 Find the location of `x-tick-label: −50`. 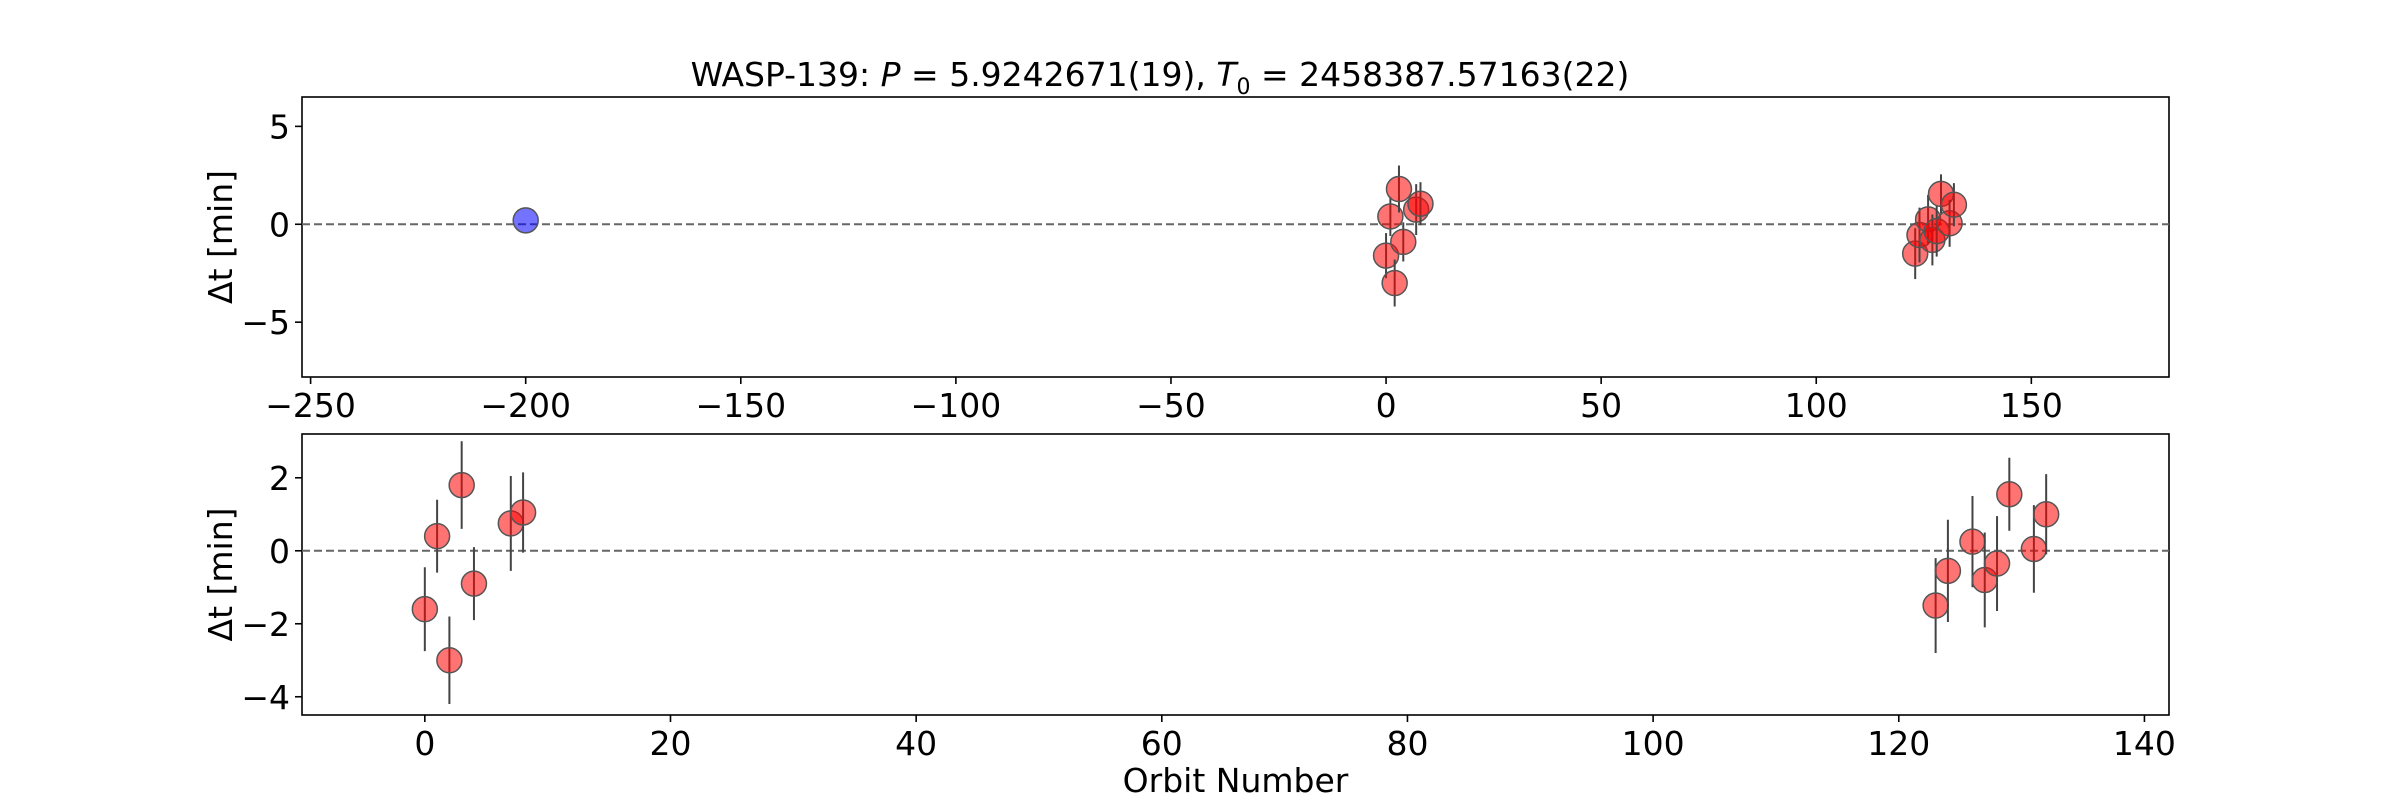

x-tick-label: −50 is located at coordinates (1171, 405).